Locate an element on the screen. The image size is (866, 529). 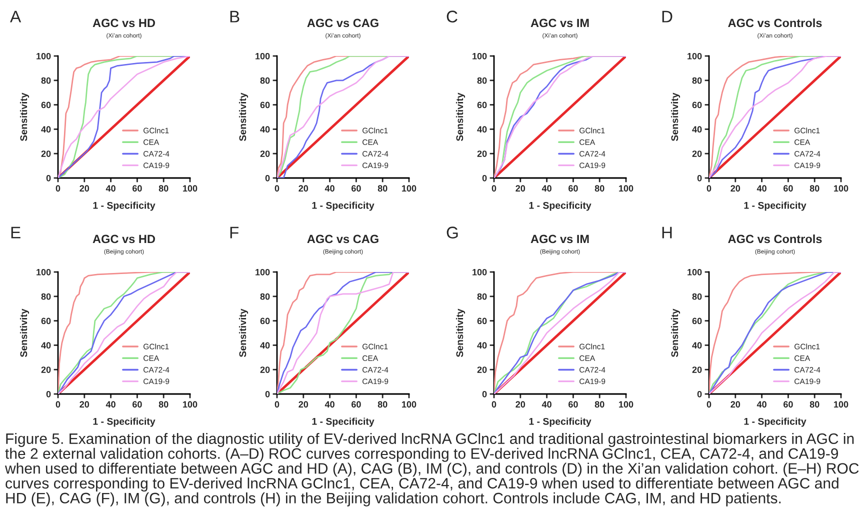
text: G is located at coordinates (452, 232).